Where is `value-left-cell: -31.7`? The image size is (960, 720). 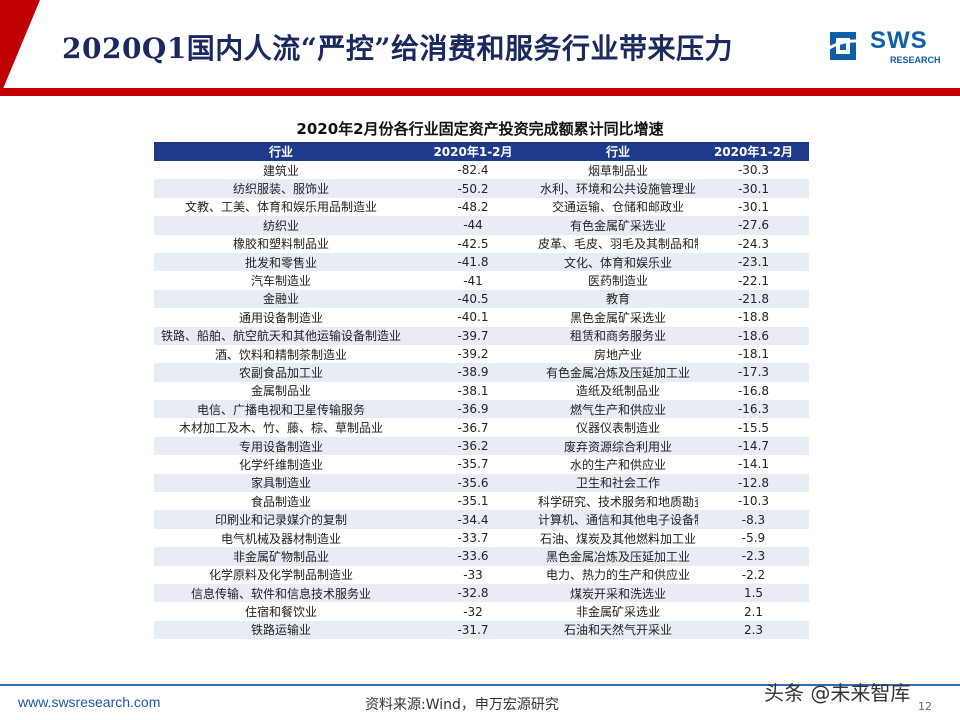 value-left-cell: -31.7 is located at coordinates (473, 630).